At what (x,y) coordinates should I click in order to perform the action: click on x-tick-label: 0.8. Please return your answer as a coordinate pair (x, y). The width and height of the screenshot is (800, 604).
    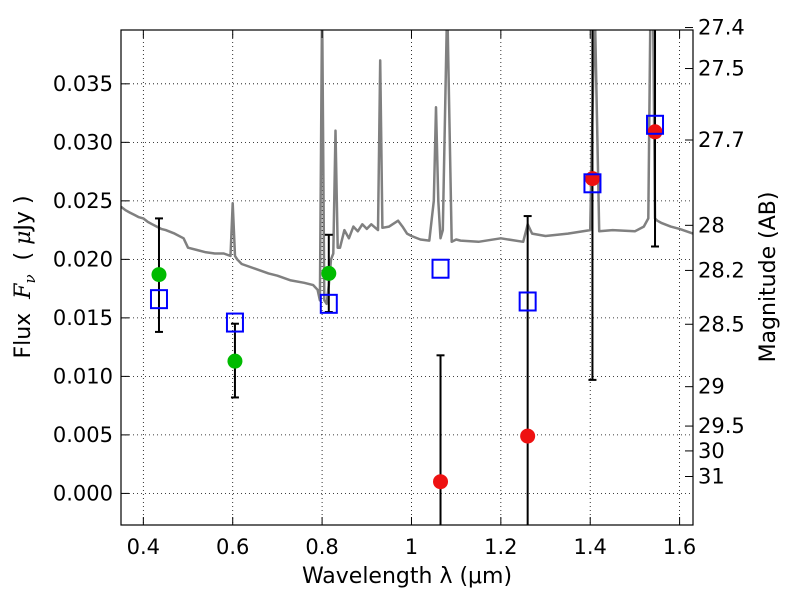
    Looking at the image, I should click on (321, 547).